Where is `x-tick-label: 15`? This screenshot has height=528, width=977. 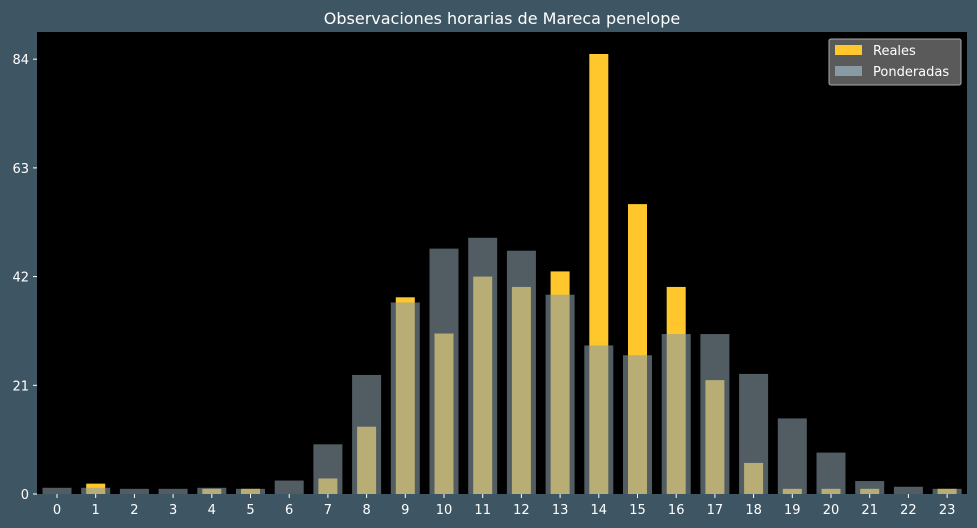 x-tick-label: 15 is located at coordinates (637, 510).